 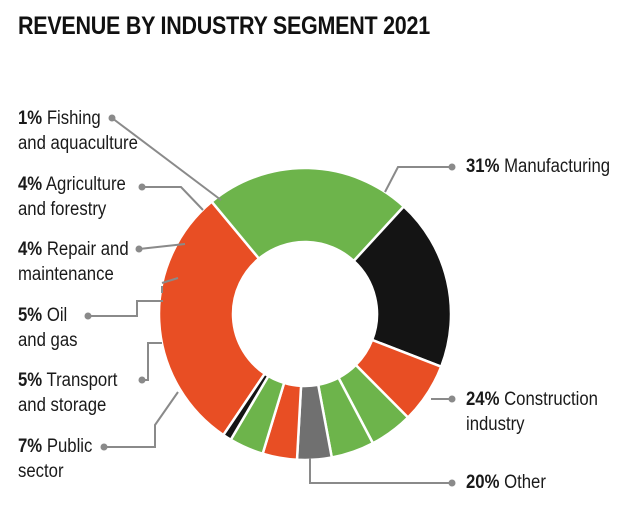 I want to click on slice-name-line2: and gas, so click(x=48, y=340).